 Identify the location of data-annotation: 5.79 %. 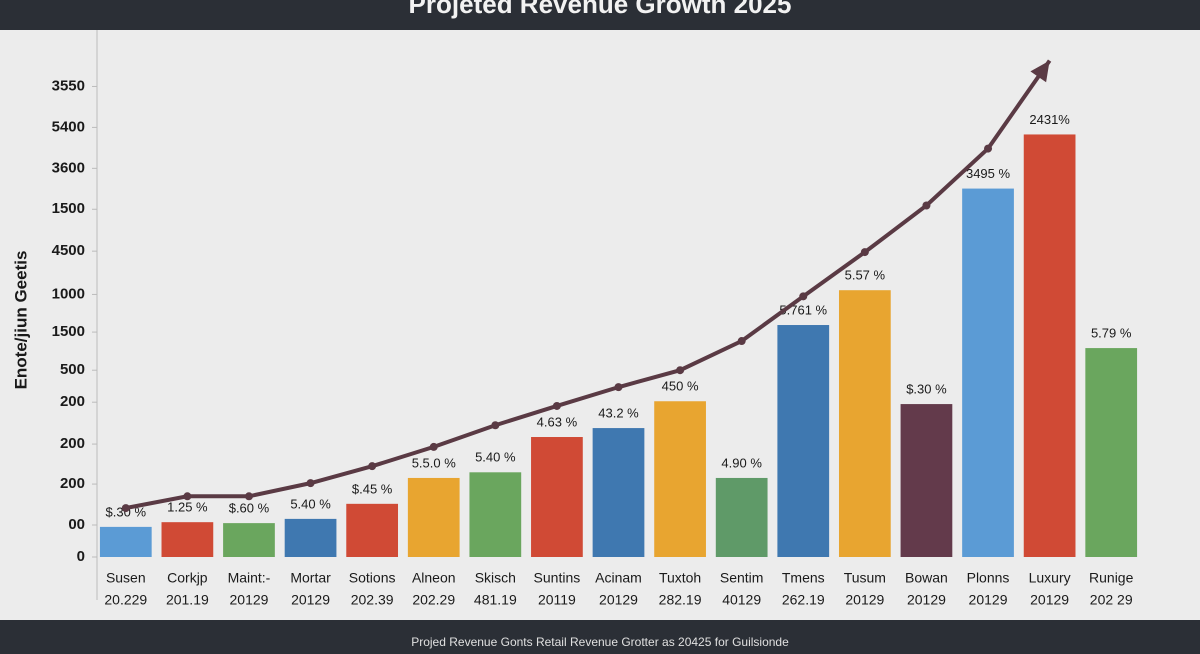
(1111, 333).